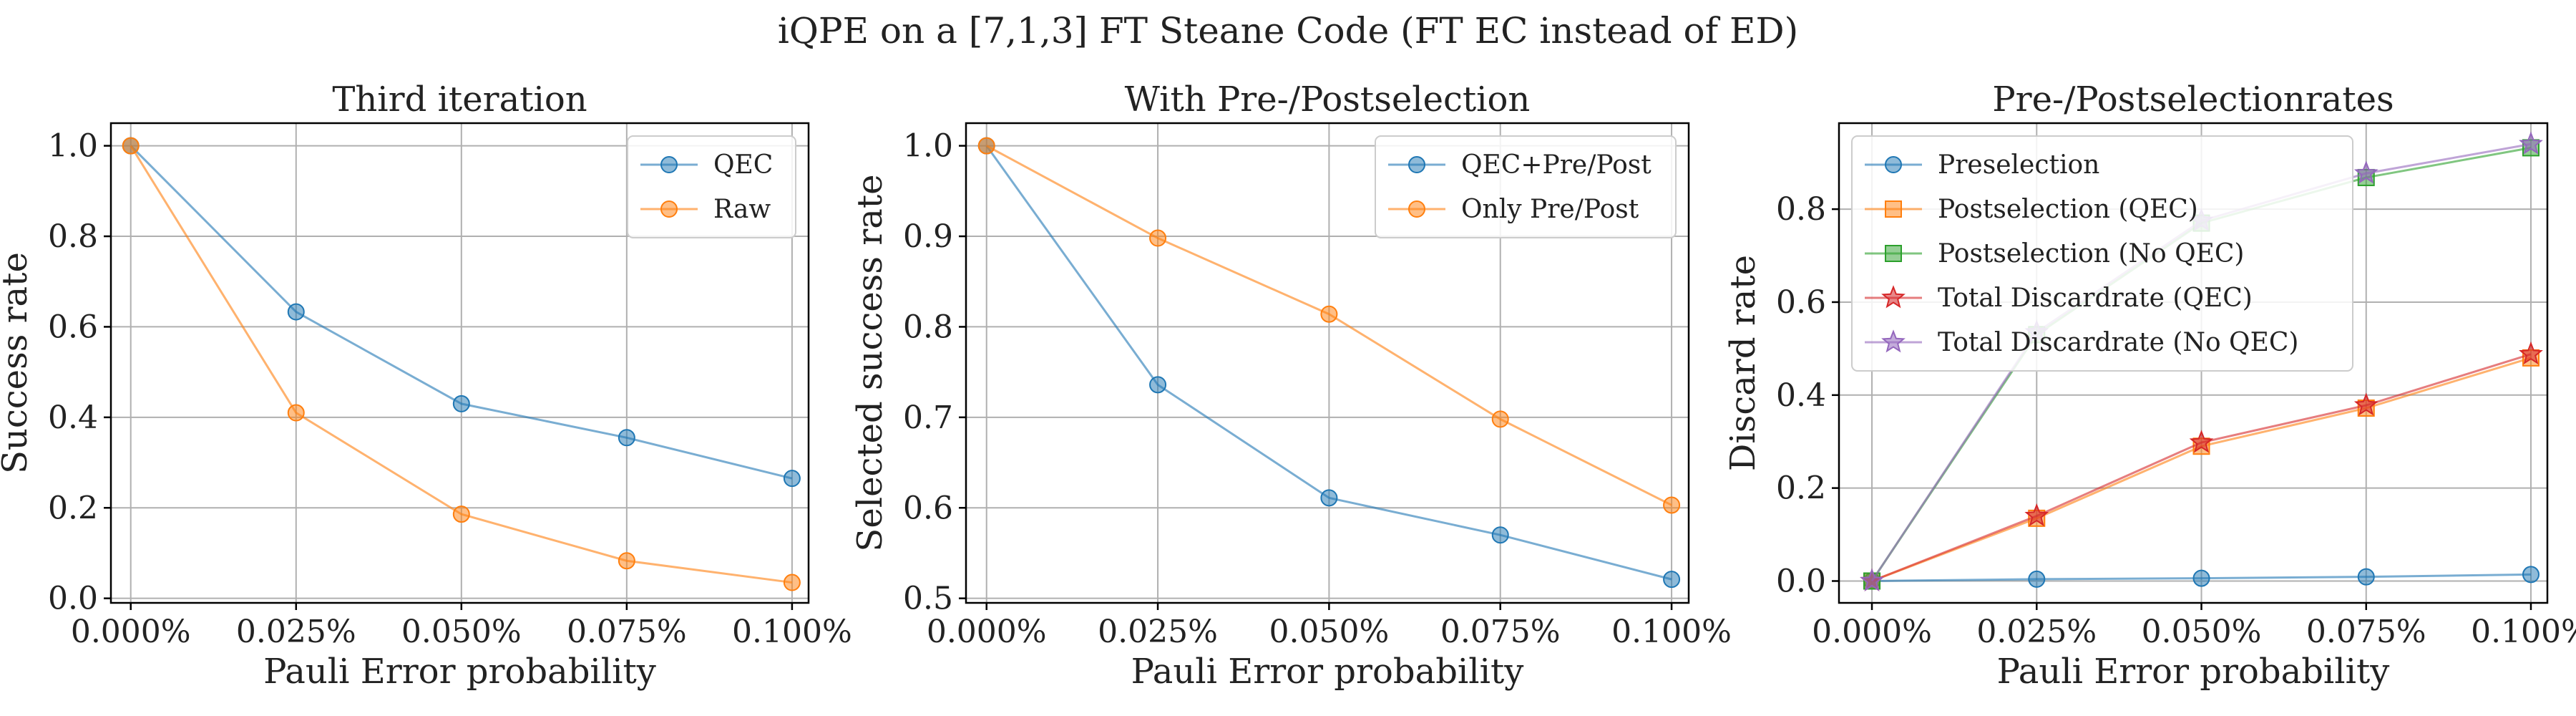  What do you see at coordinates (711, 186) in the screenshot?
I see `legend: QEC Raw` at bounding box center [711, 186].